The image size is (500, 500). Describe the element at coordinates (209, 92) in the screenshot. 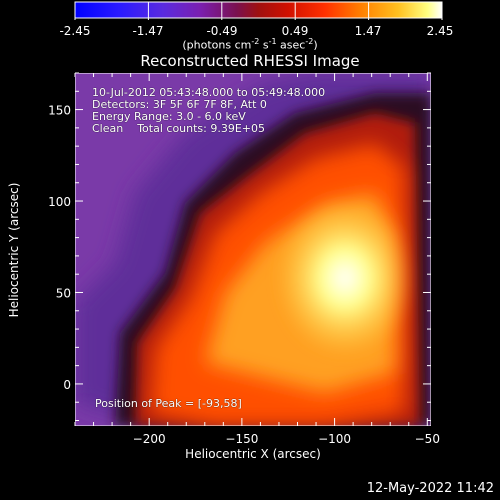

I see `annotation-time-range: 10-Jul-2012 05:43:48.000 to 05:49:48.000` at that location.